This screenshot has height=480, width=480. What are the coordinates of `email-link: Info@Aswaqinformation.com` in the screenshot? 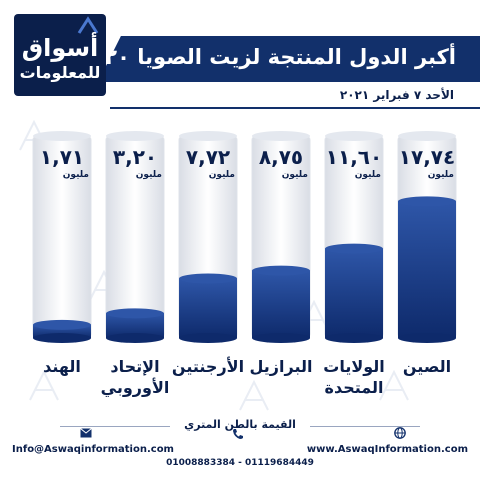 It's located at (93, 449).